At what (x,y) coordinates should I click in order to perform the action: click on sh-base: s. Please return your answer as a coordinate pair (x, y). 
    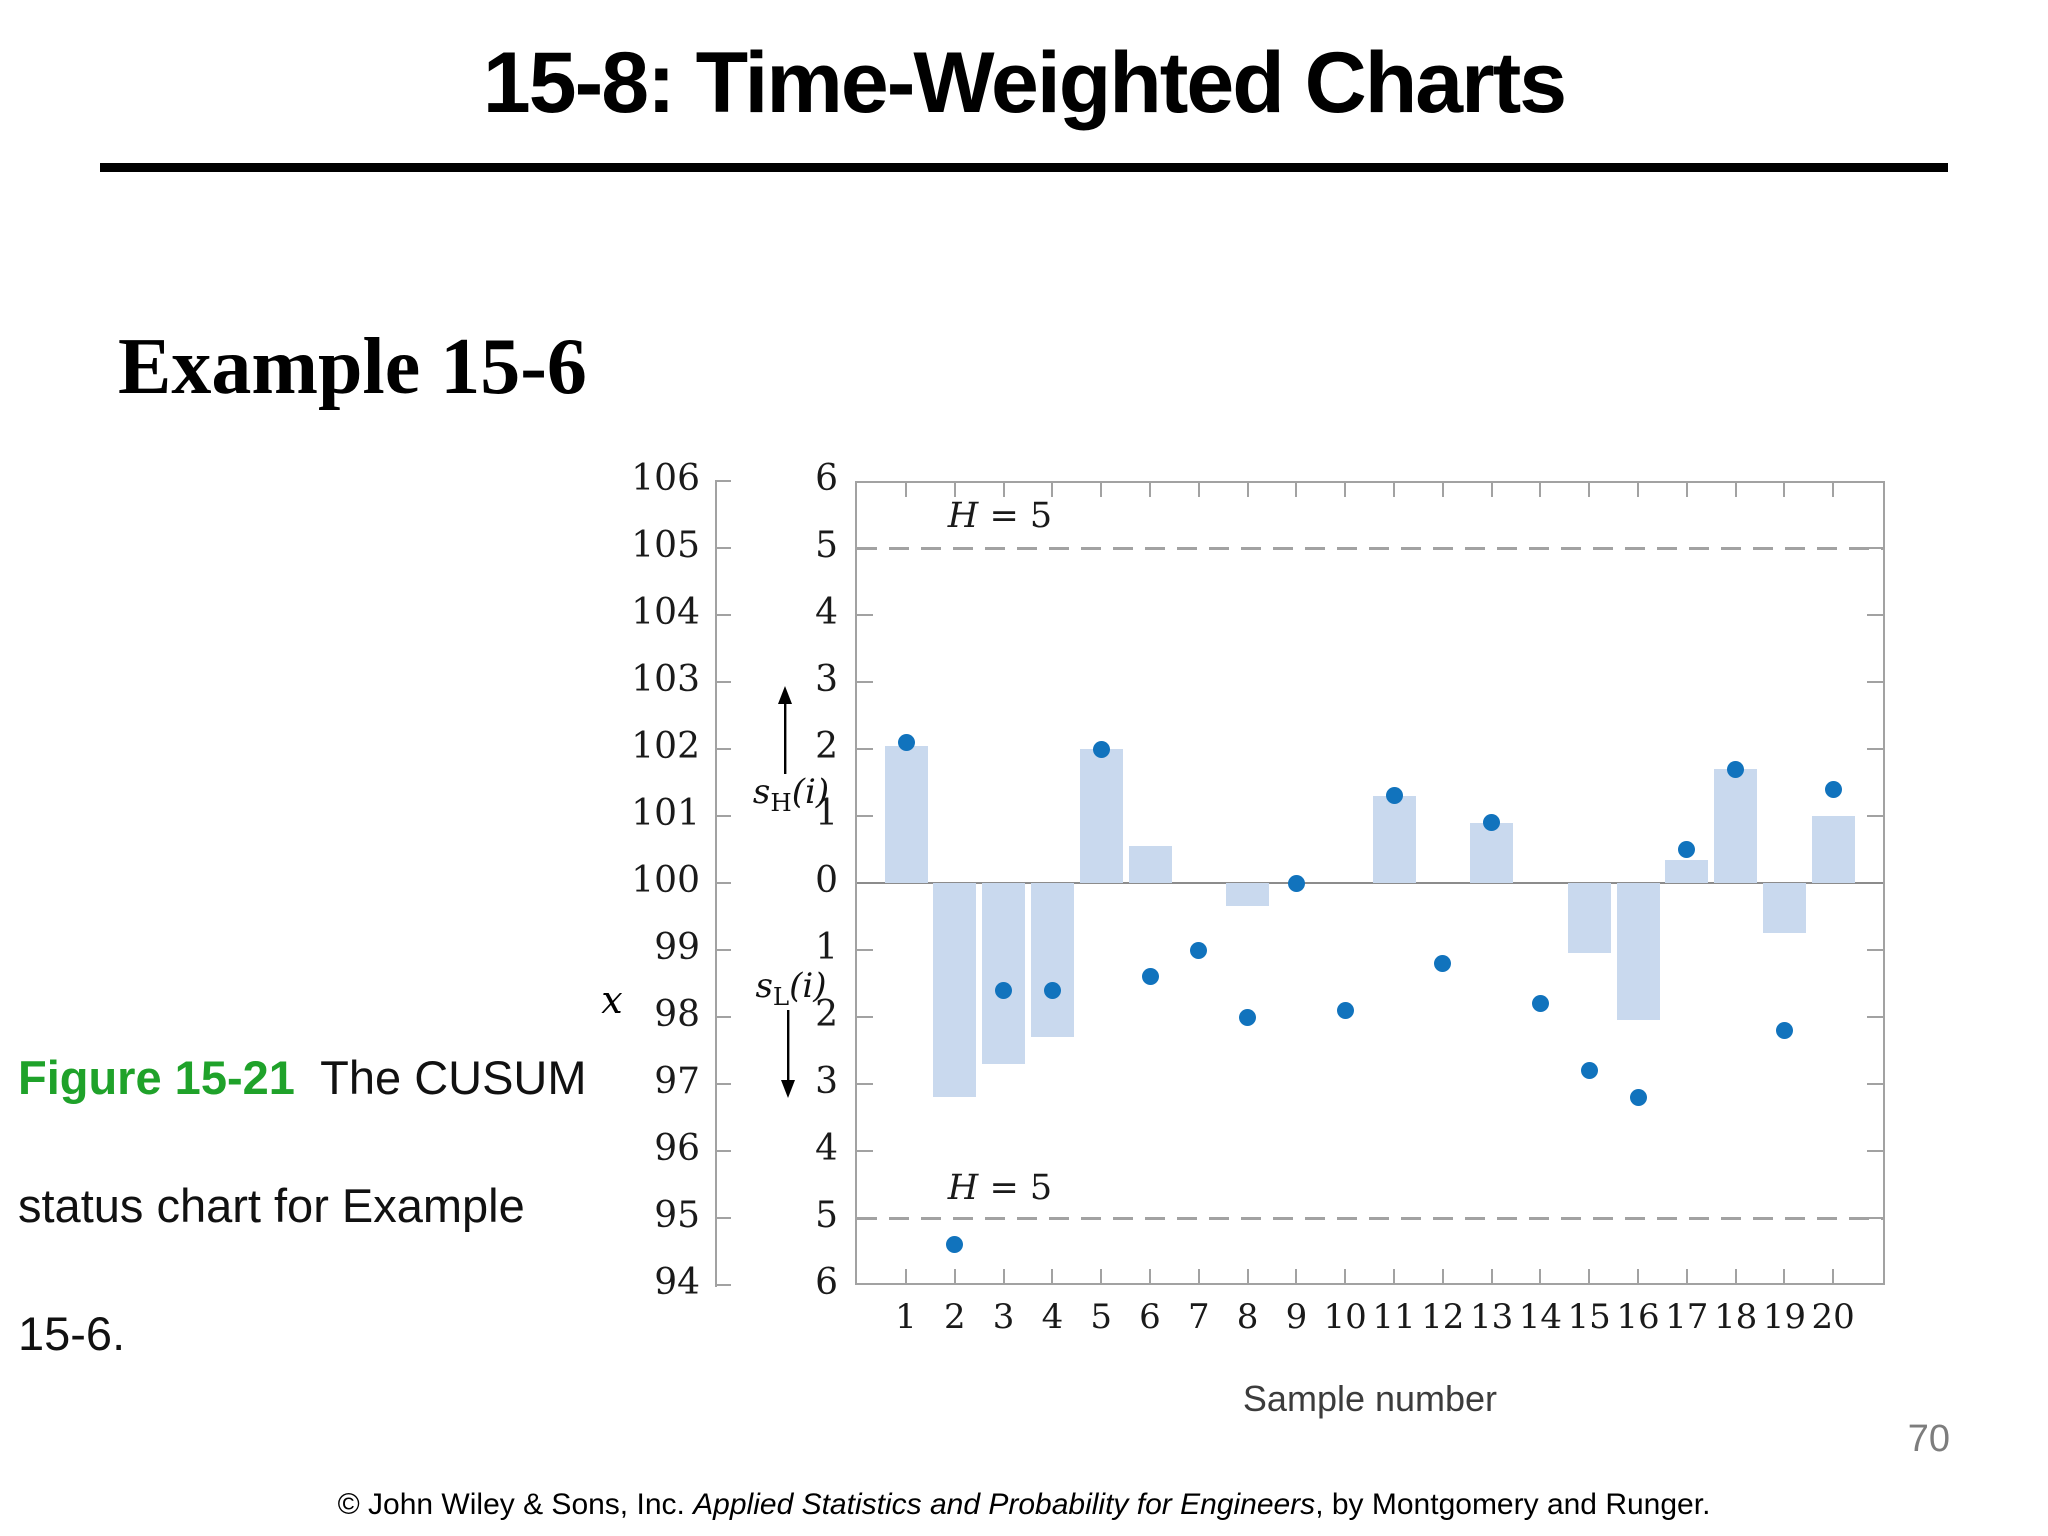
    Looking at the image, I should click on (761, 792).